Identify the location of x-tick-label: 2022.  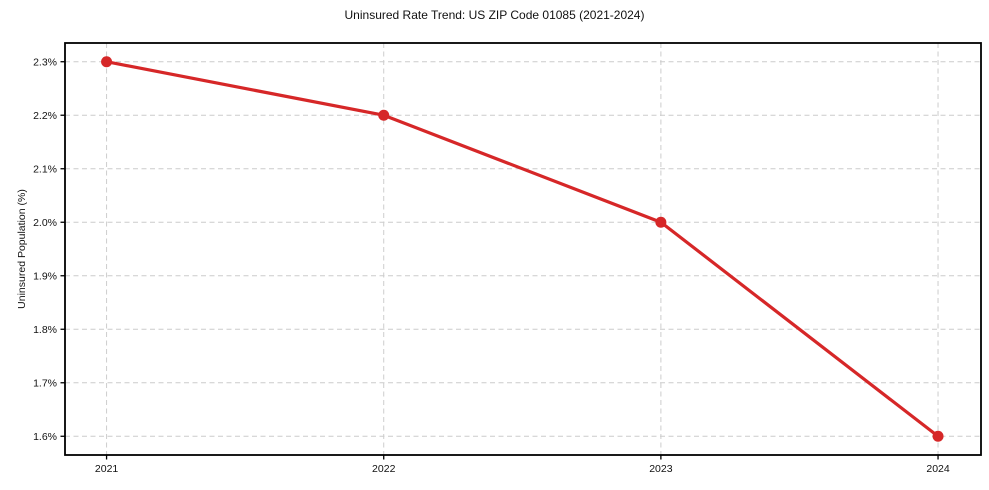
(384, 469).